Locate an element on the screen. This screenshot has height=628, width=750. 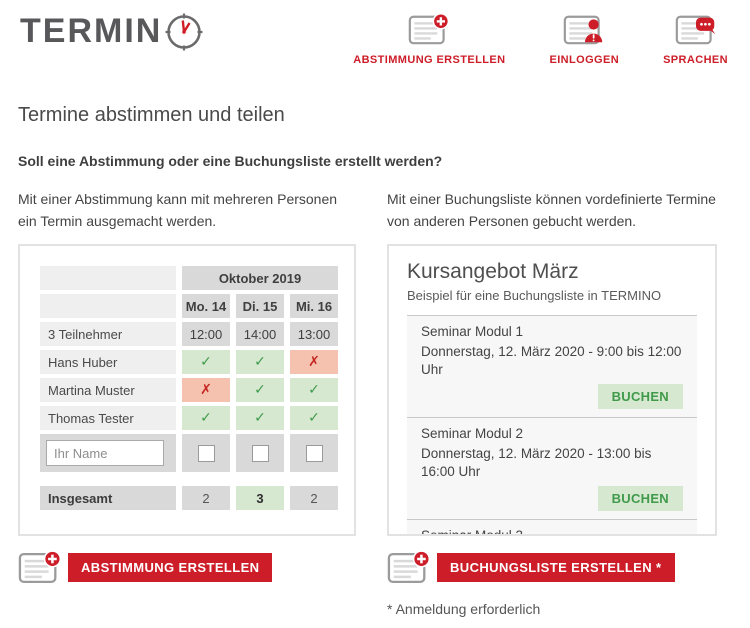
time-cell: 14:00 is located at coordinates (260, 334).